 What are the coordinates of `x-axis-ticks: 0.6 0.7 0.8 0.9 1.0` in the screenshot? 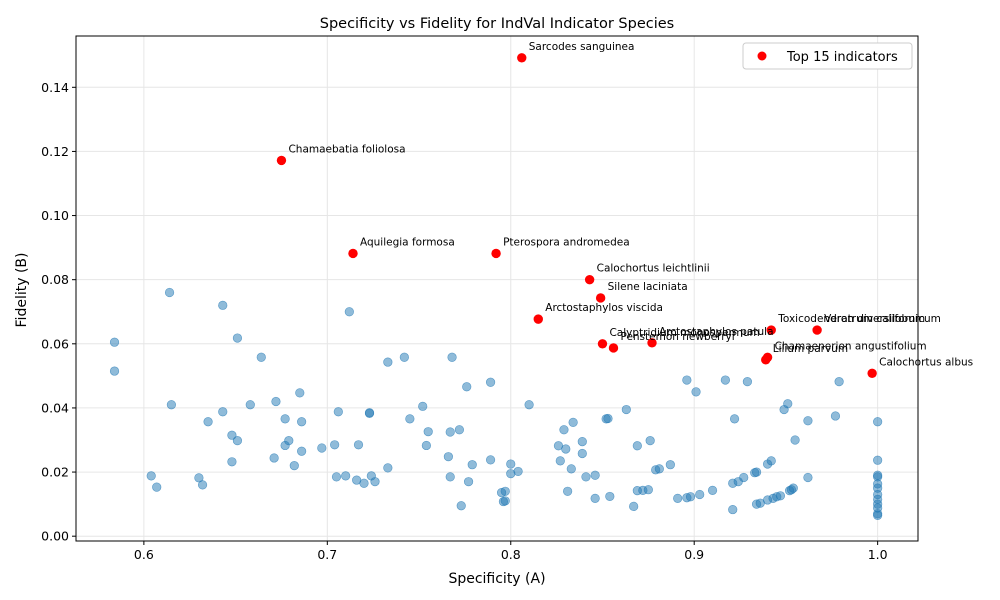 It's located at (511, 551).